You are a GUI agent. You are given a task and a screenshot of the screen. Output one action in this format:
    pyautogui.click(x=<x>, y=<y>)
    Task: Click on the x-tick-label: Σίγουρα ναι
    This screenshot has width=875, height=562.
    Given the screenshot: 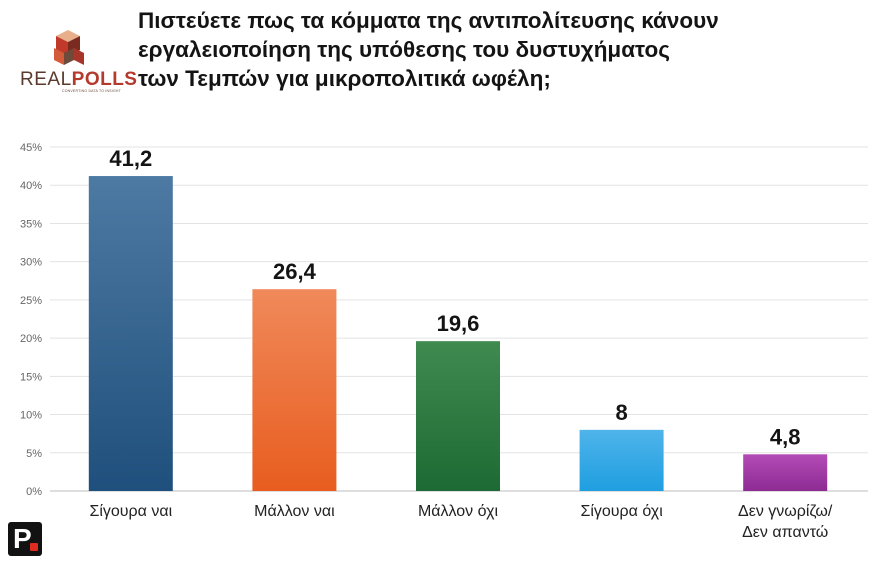 What is the action you would take?
    pyautogui.click(x=130, y=511)
    